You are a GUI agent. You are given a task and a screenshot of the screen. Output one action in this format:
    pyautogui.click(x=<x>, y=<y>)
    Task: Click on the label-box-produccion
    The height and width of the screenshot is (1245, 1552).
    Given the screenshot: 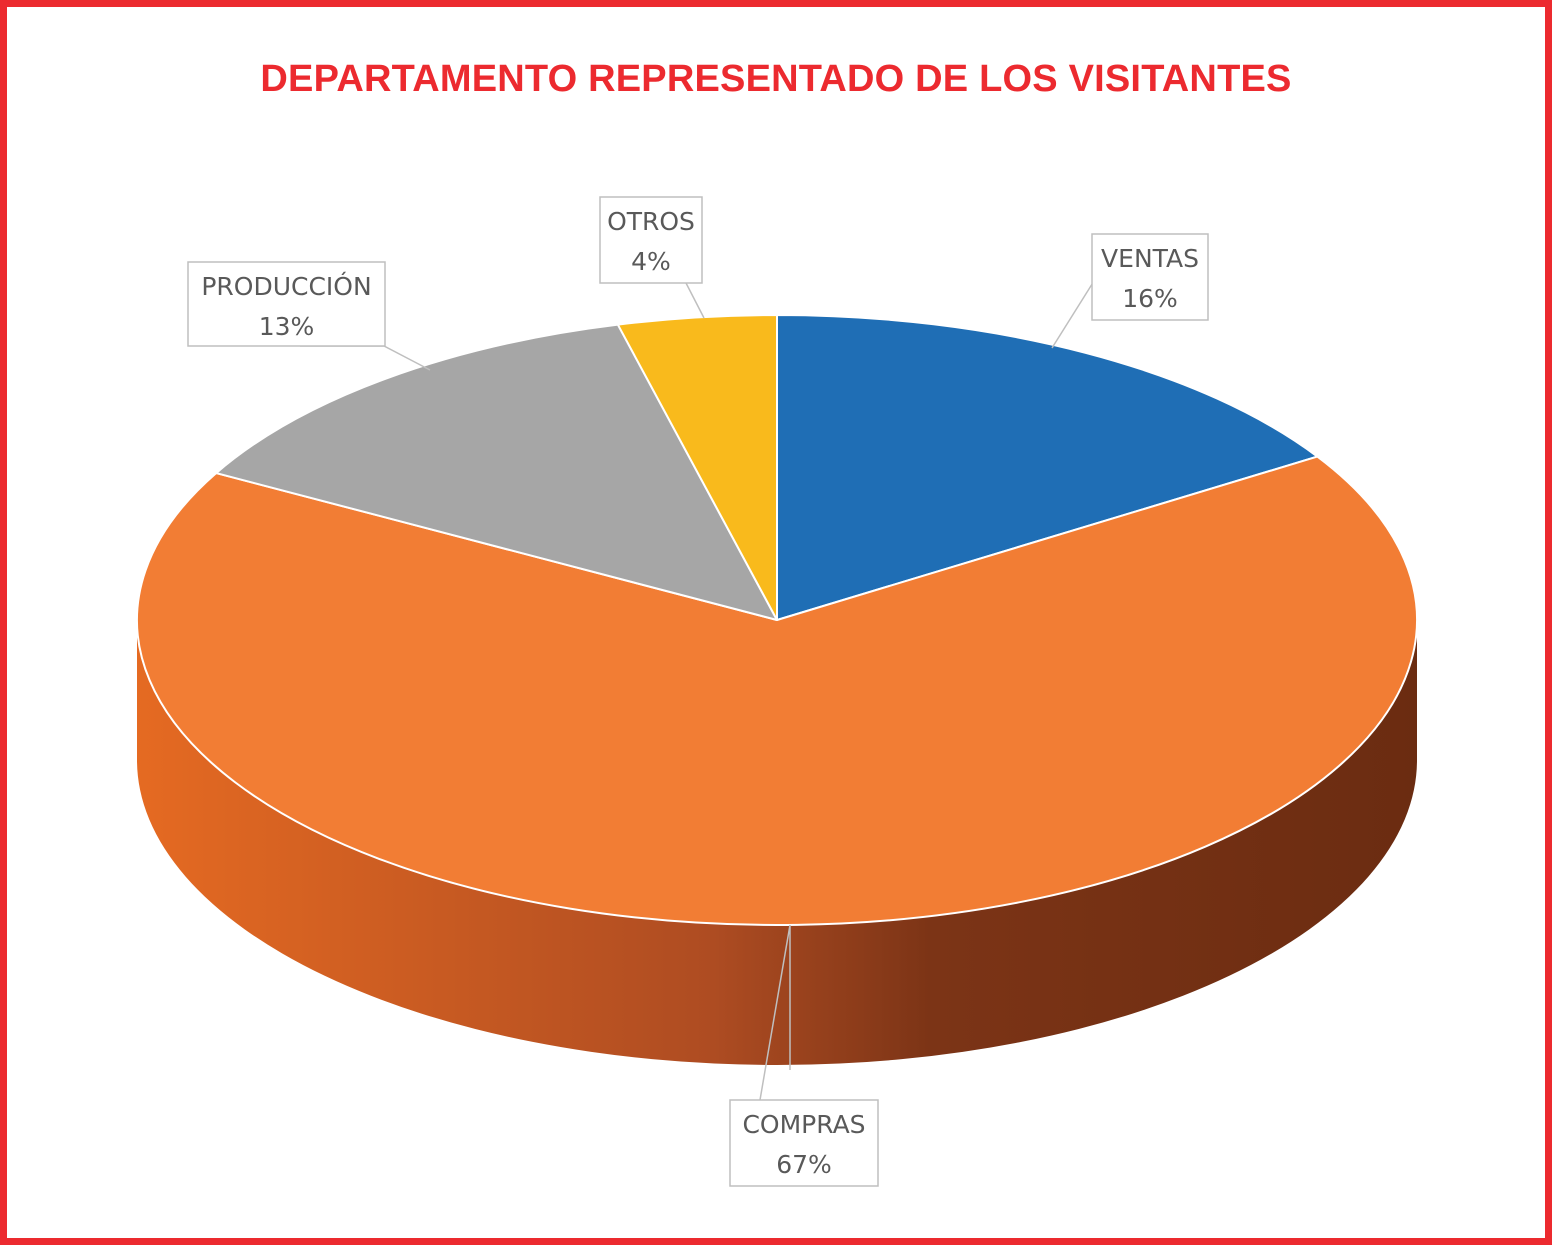 What is the action you would take?
    pyautogui.click(x=286, y=304)
    